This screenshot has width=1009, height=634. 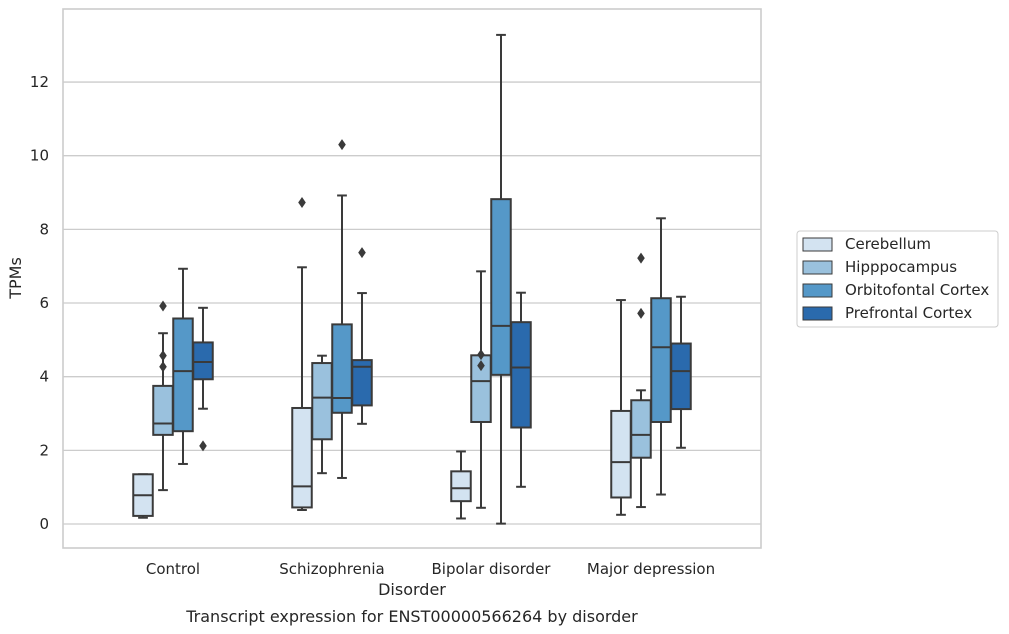 What do you see at coordinates (331, 569) in the screenshot?
I see `x-tick-label: Schizophrenia` at bounding box center [331, 569].